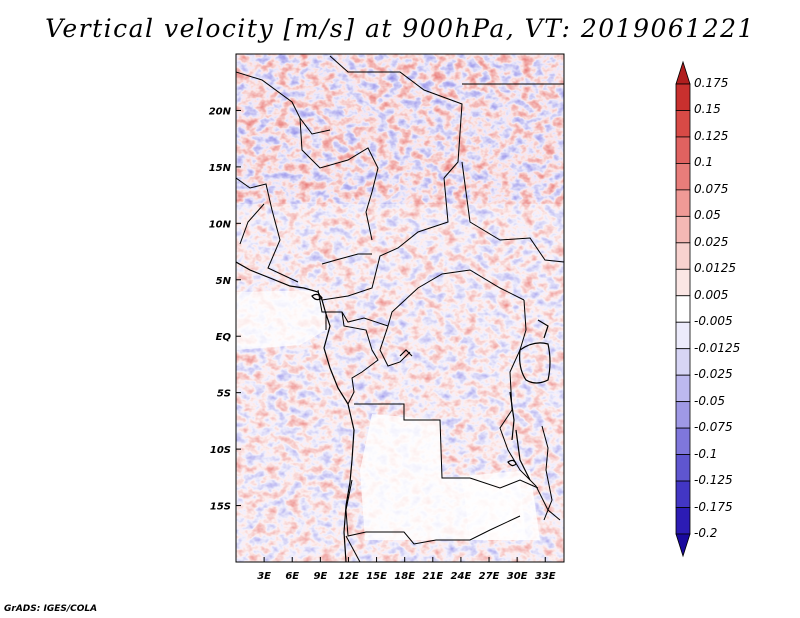 This screenshot has height=618, width=800. I want to click on colorbar-label: -0.05, so click(710, 400).